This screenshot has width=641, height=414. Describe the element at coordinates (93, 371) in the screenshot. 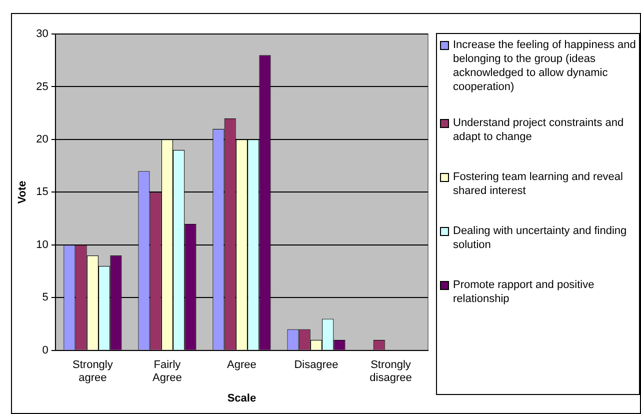

I see `x-tick-label: Strongly agree` at that location.